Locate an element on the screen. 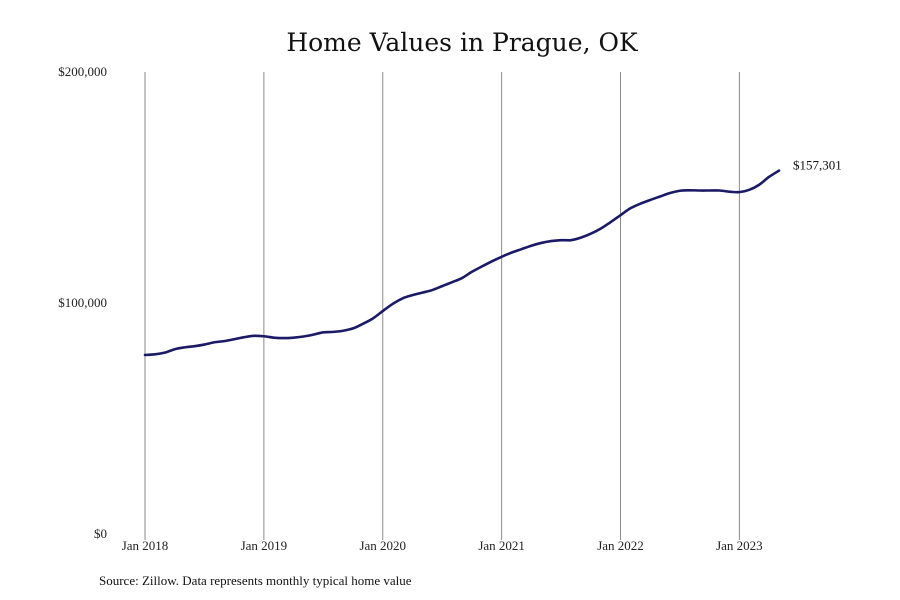 The image size is (900, 600). x-tick-label: Jan 2020 is located at coordinates (382, 545).